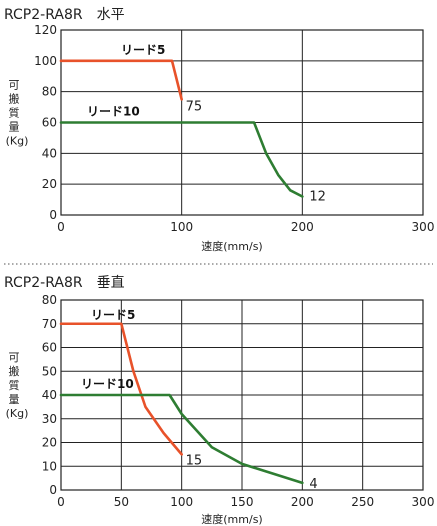  Describe the element at coordinates (49, 419) in the screenshot. I see `y-tick-label: 30` at that location.